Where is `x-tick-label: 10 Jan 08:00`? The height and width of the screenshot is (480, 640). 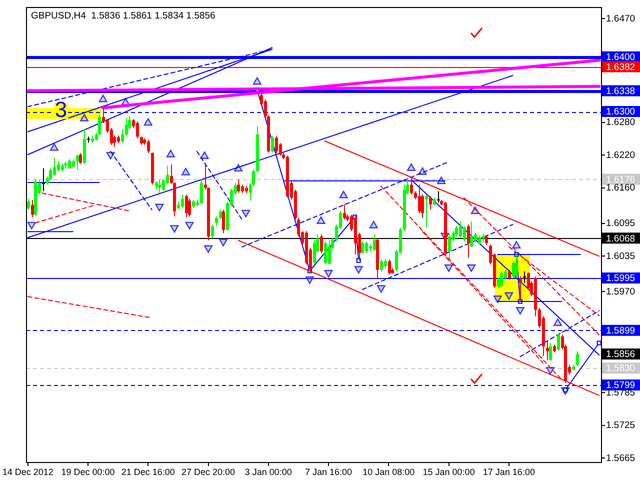 x-tick-label: 10 Jan 08:00 is located at coordinates (388, 471).